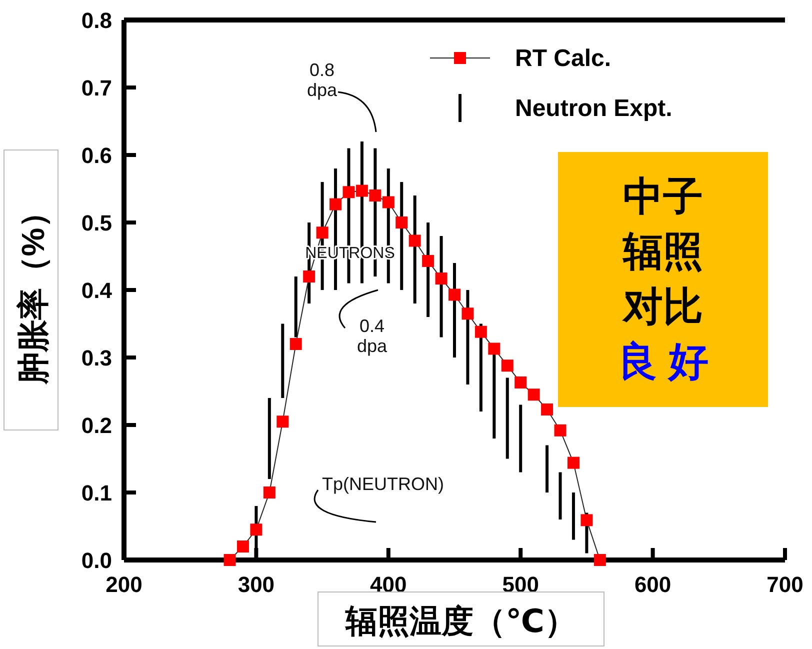 The image size is (812, 649). What do you see at coordinates (322, 80) in the screenshot?
I see `annotation: 0.8 dpa` at bounding box center [322, 80].